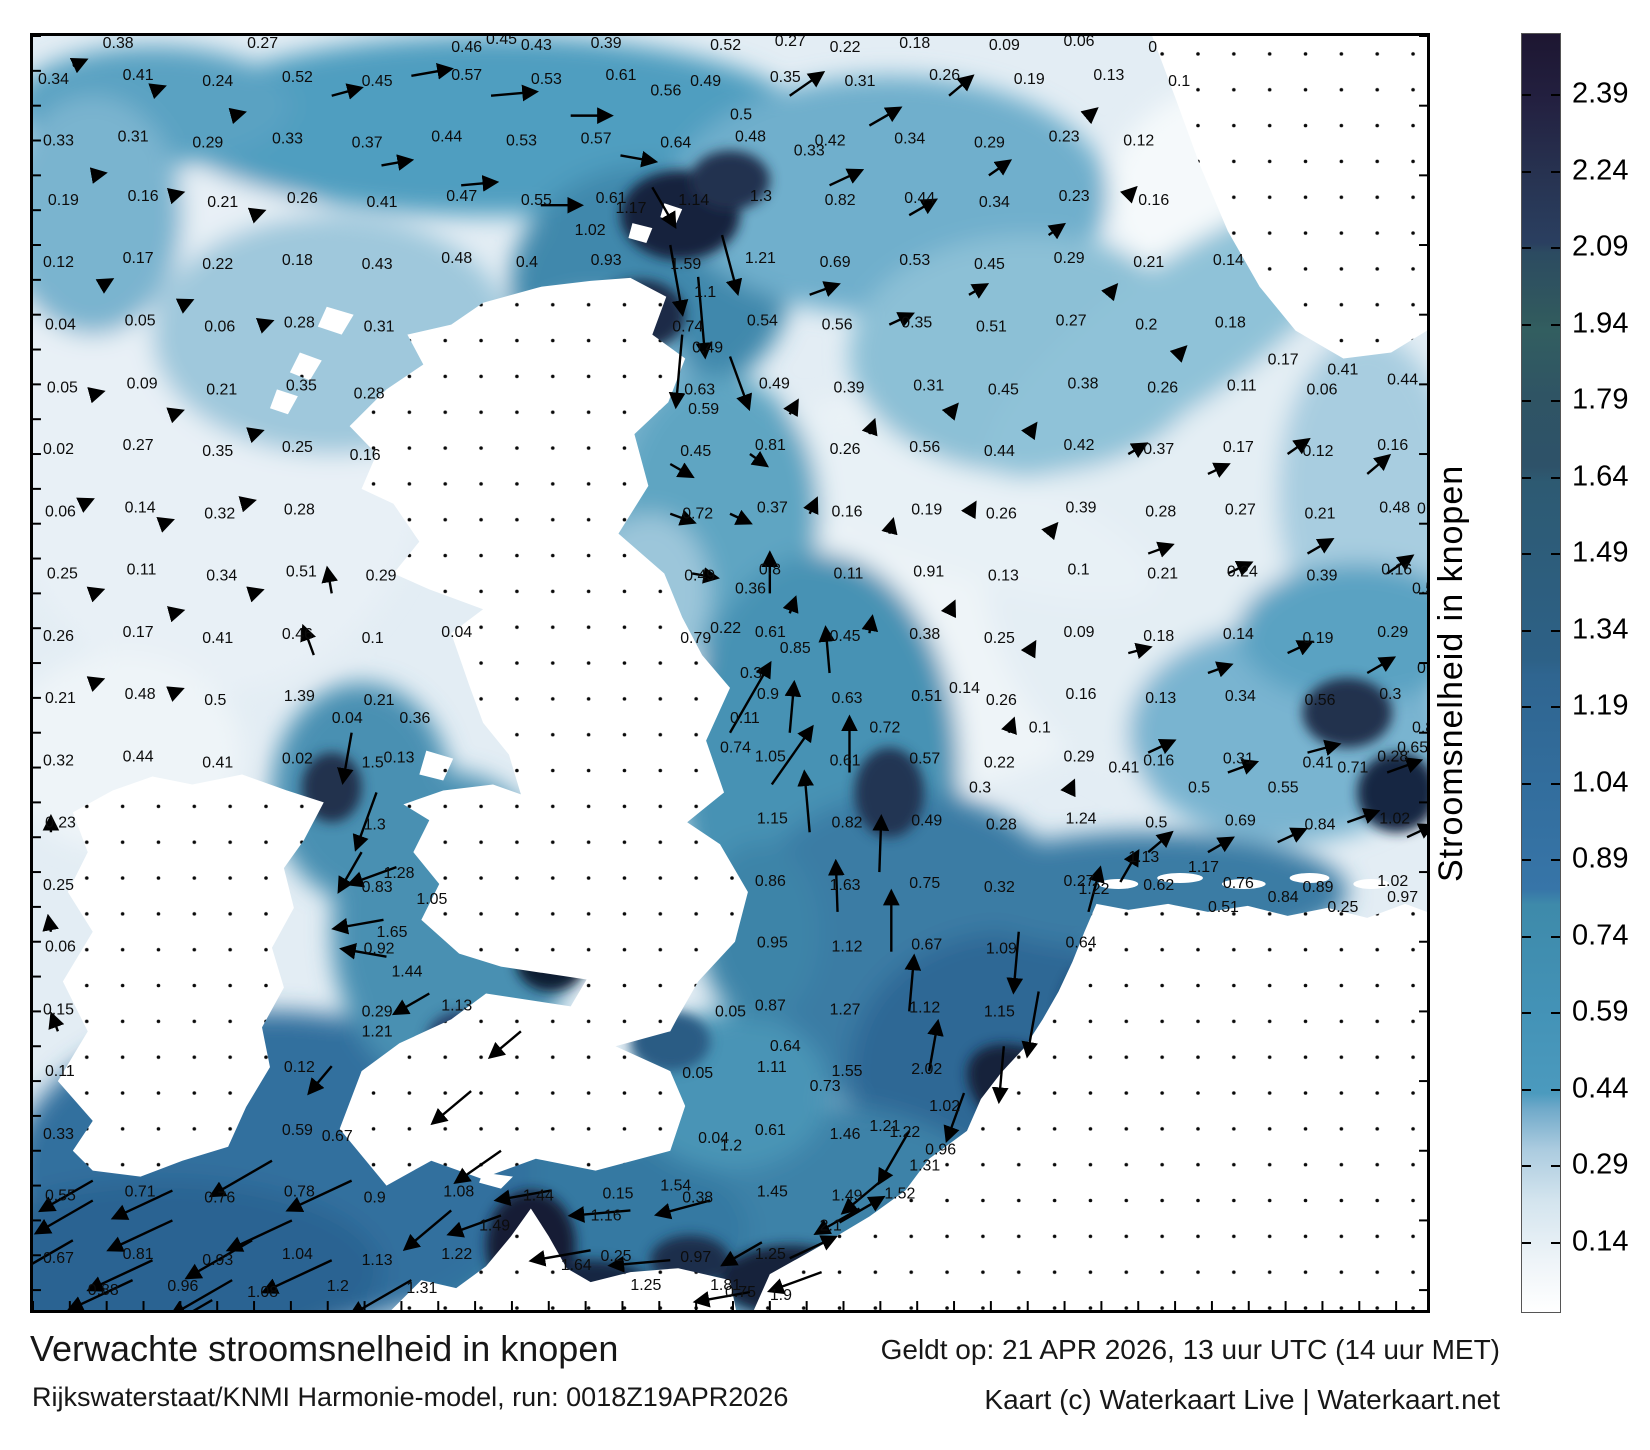 The width and height of the screenshot is (1650, 1450). I want to click on current-value-label: 0.45, so click(1003, 389).